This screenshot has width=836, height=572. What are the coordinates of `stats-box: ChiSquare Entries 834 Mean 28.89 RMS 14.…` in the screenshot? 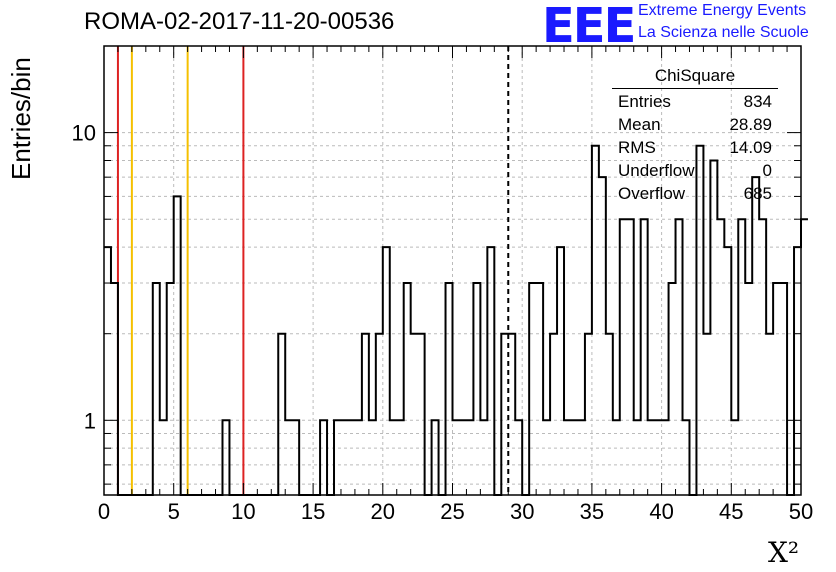 It's located at (695, 135).